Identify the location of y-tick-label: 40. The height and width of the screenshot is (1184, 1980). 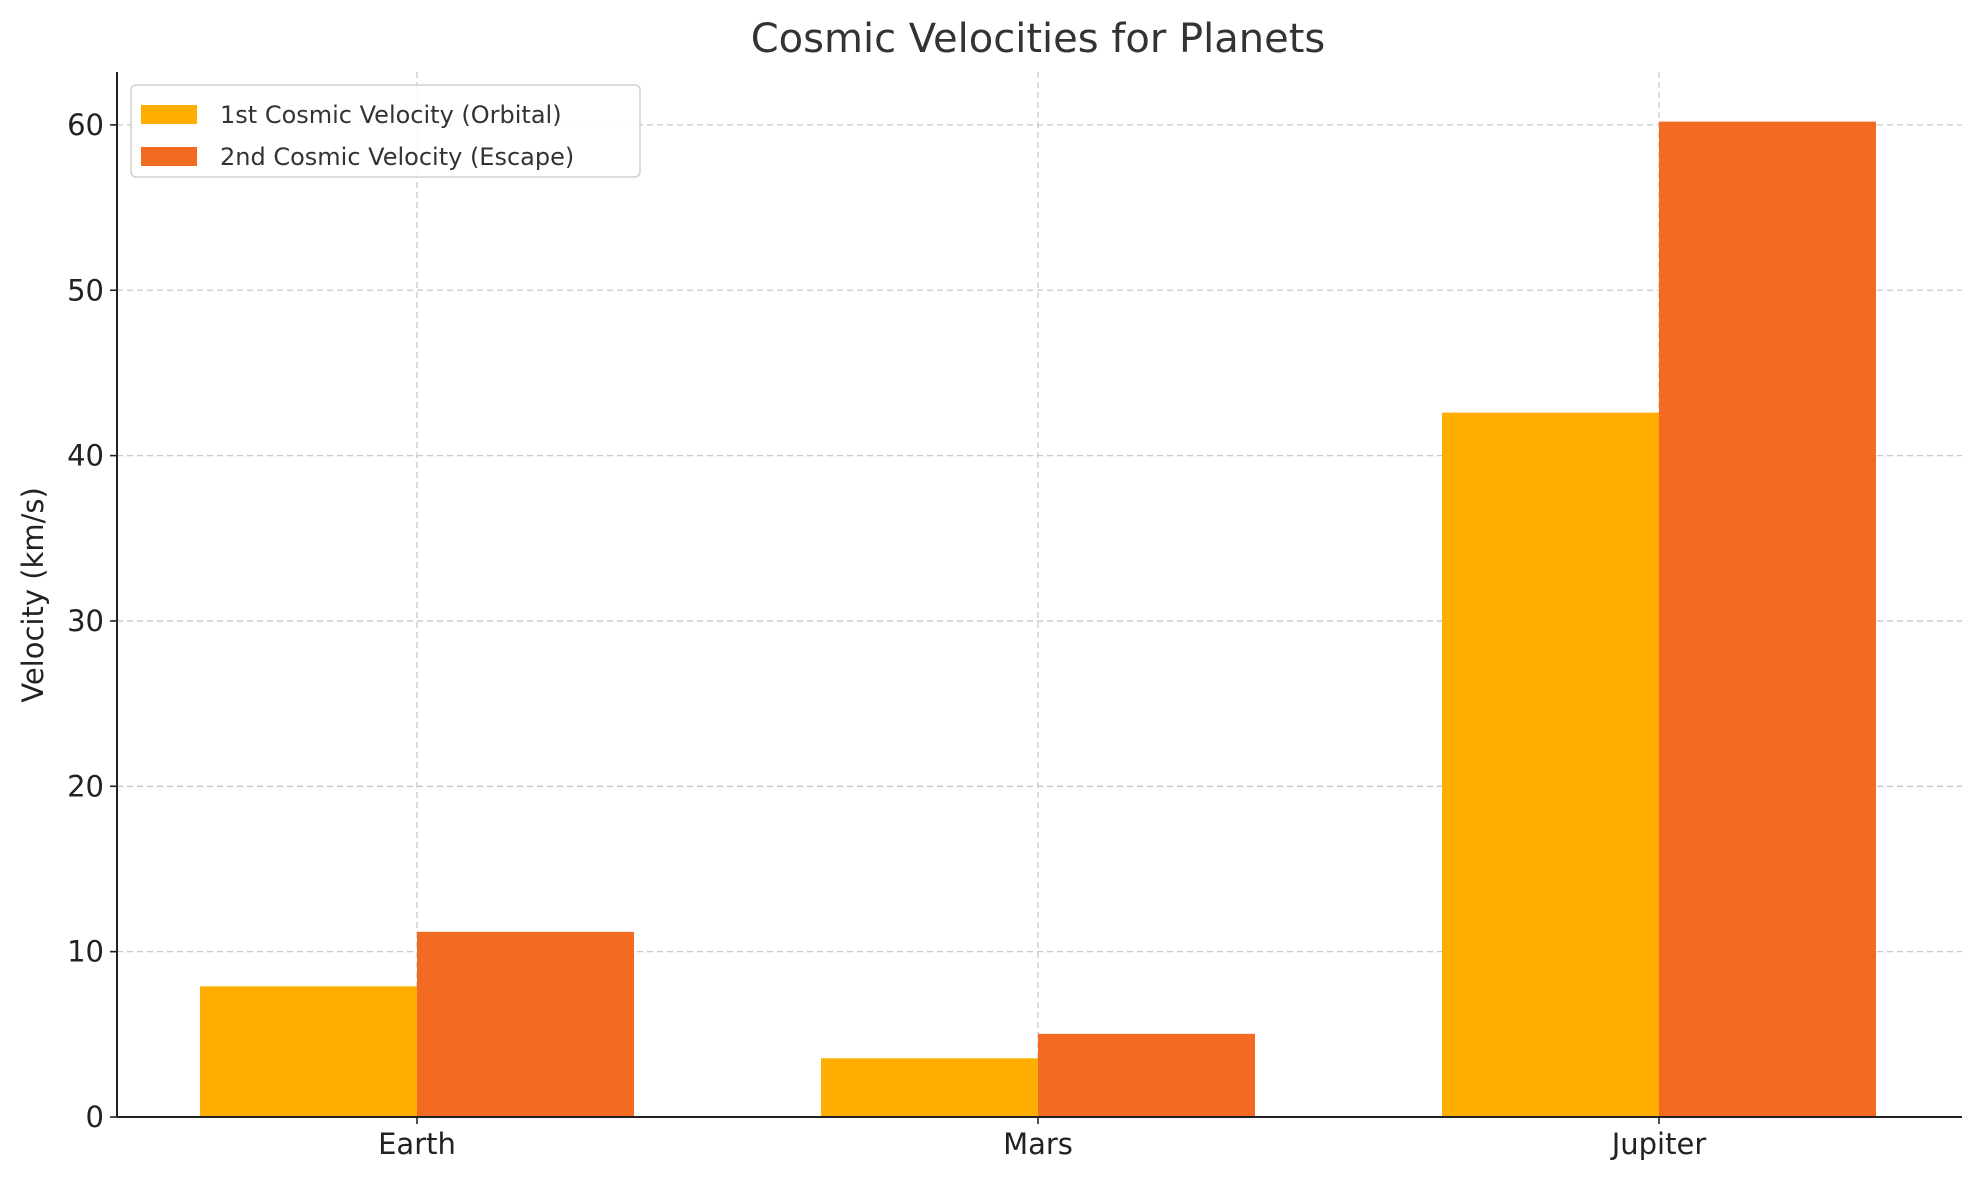
(85, 456).